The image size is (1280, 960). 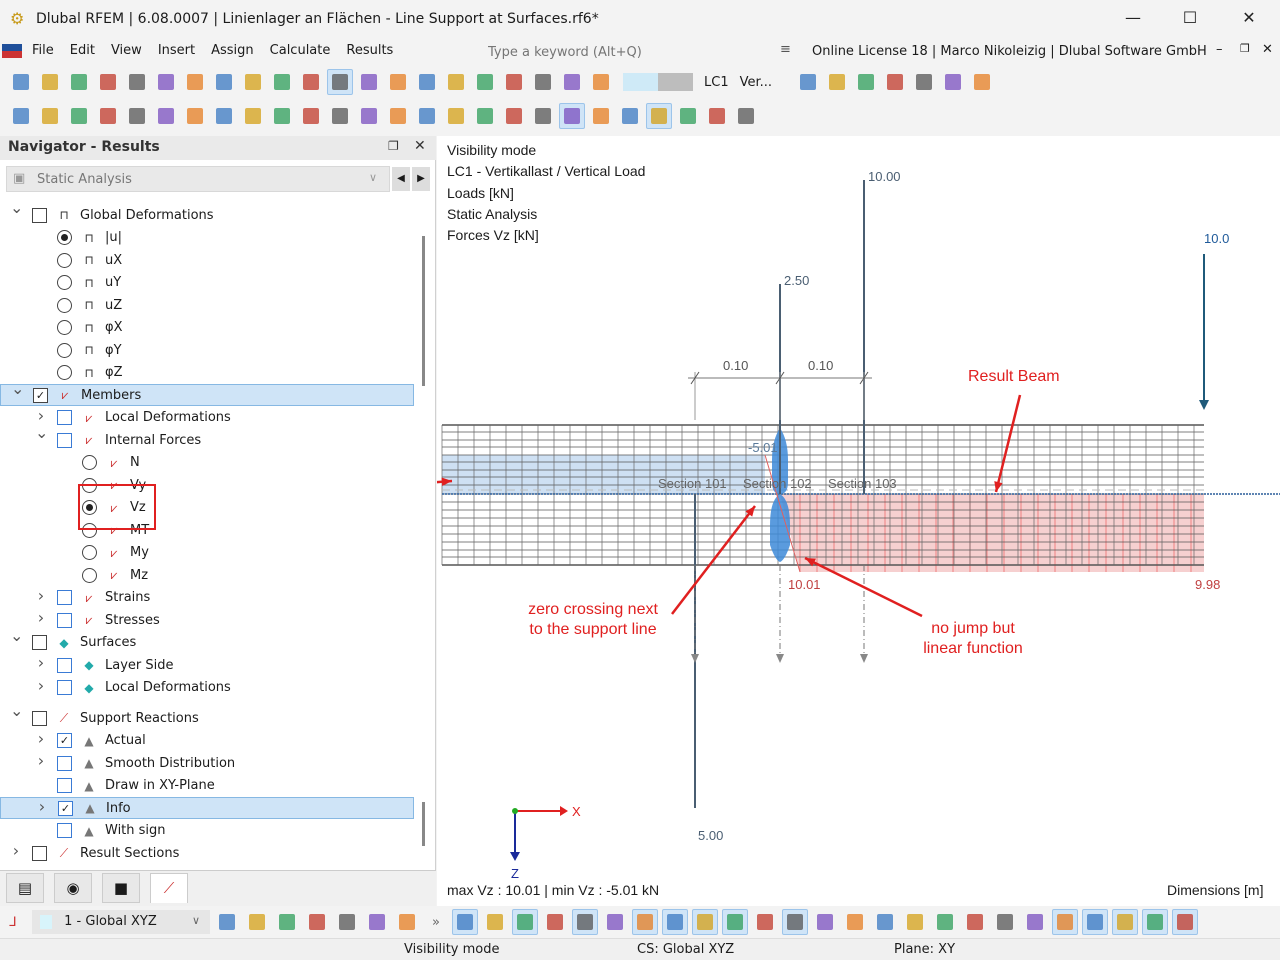 I want to click on tree-item-uz: ⊓ uZ, so click(x=207, y=305).